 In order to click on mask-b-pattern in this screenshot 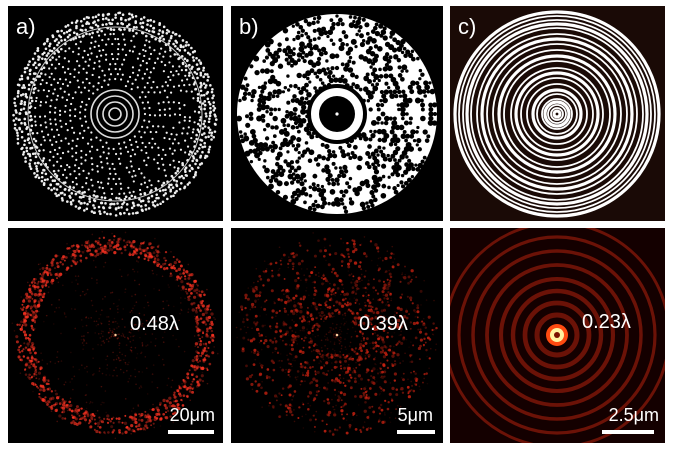, I will do `click(337, 114)`.